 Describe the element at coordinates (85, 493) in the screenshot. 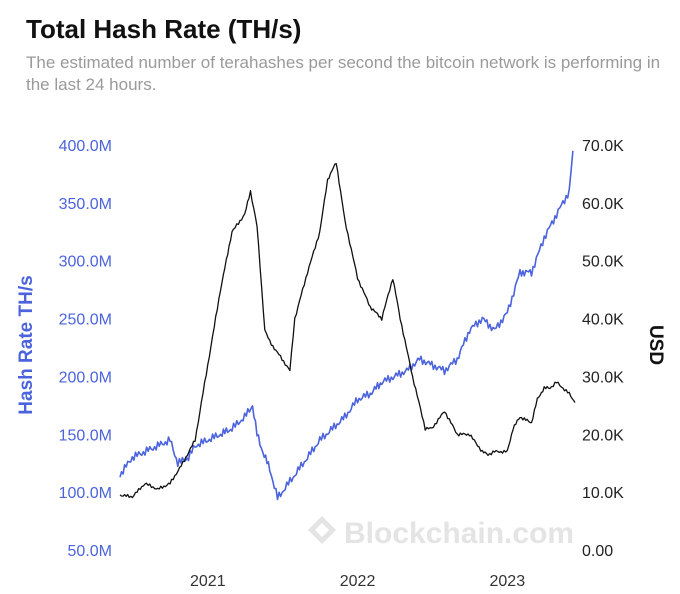

I see `y-left-tick-label: 100.0M` at that location.